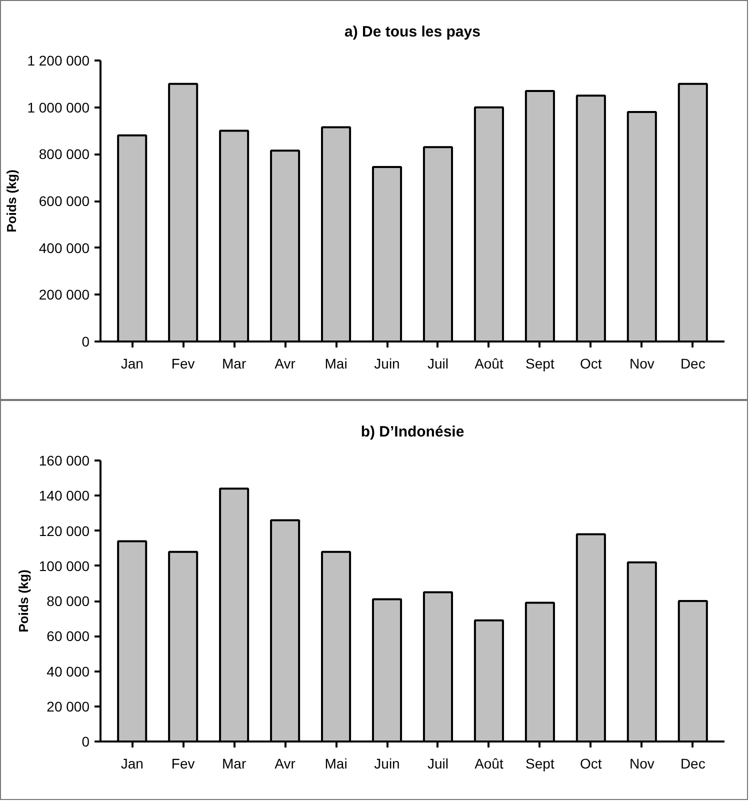  What do you see at coordinates (64, 566) in the screenshot?
I see `y-tick-label: 100 000` at bounding box center [64, 566].